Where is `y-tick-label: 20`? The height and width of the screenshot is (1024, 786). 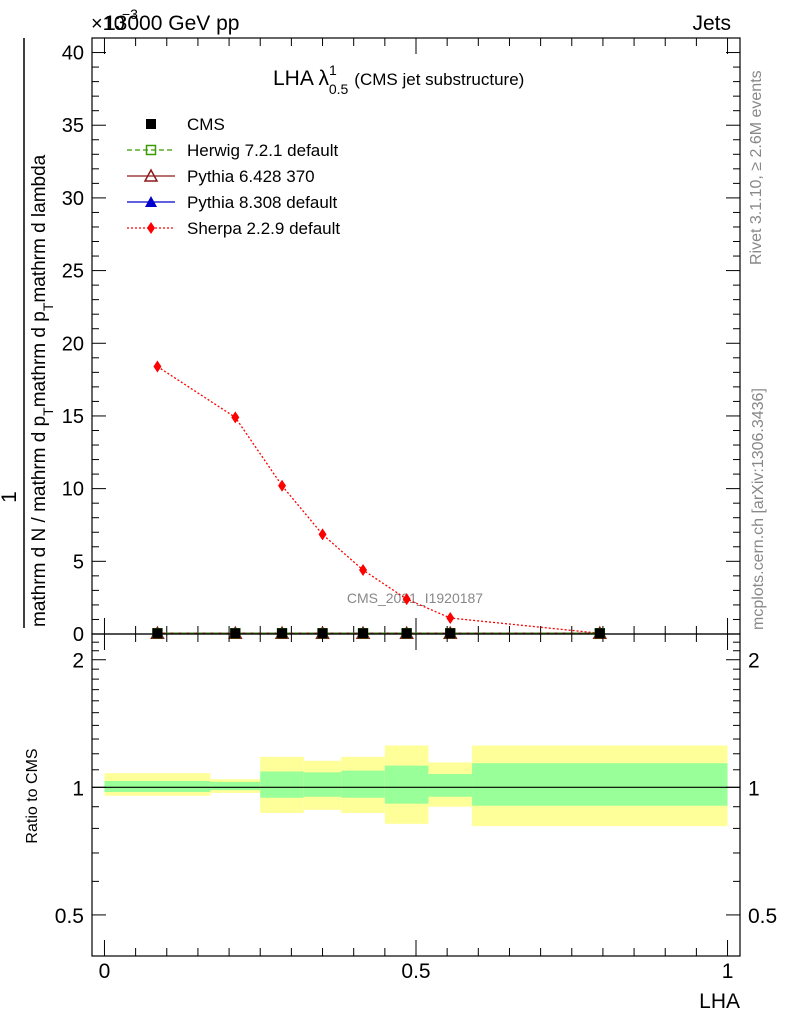 y-tick-label: 20 is located at coordinates (73, 344).